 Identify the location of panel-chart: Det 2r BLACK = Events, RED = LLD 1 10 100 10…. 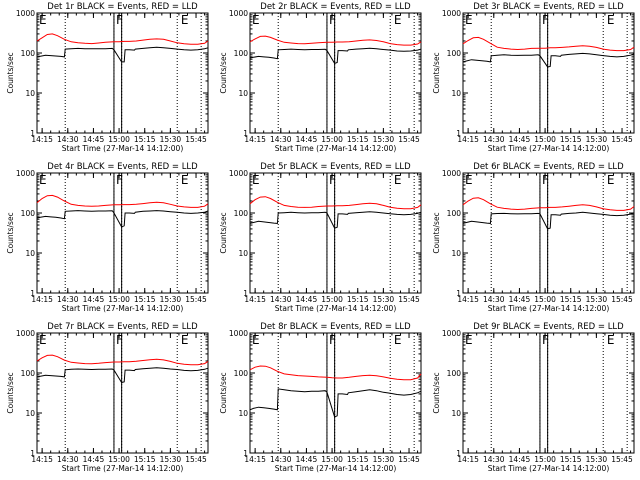
(320, 77).